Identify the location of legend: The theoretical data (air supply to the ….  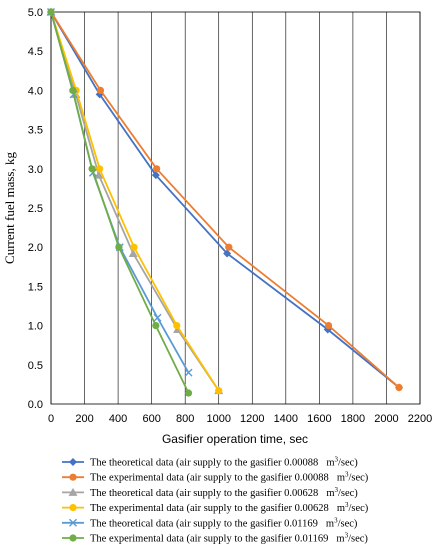
(215, 500).